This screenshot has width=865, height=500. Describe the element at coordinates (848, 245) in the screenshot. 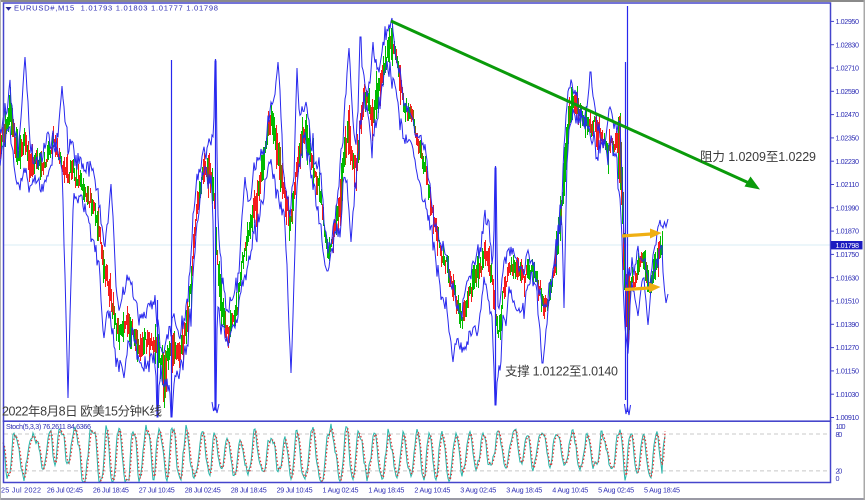

I see `svg-text: 1.01798` at that location.